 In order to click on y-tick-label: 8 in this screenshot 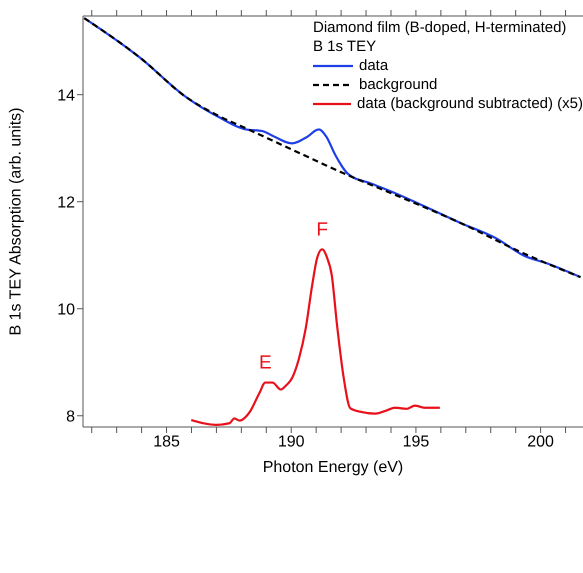, I will do `click(71, 417)`.